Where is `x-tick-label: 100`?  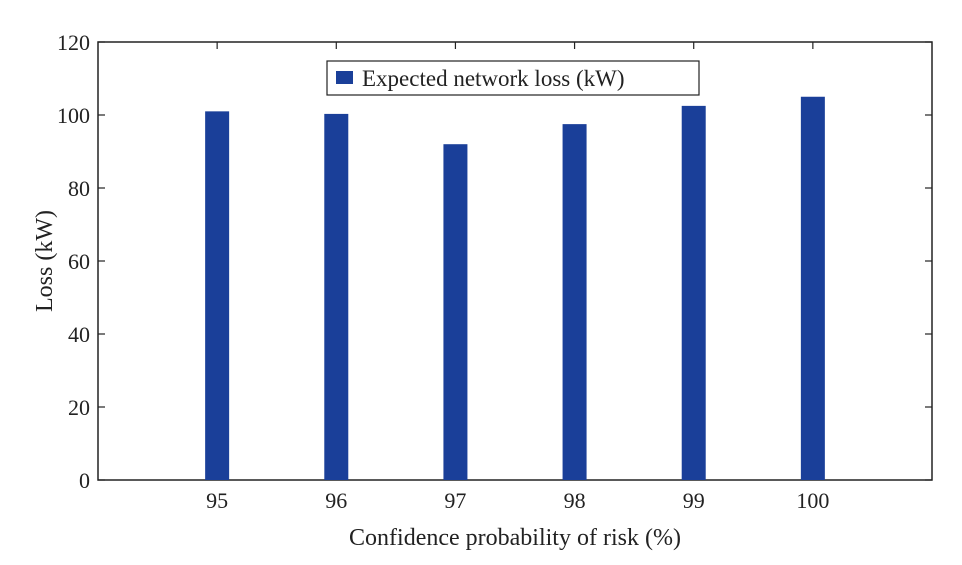 x-tick-label: 100 is located at coordinates (812, 500).